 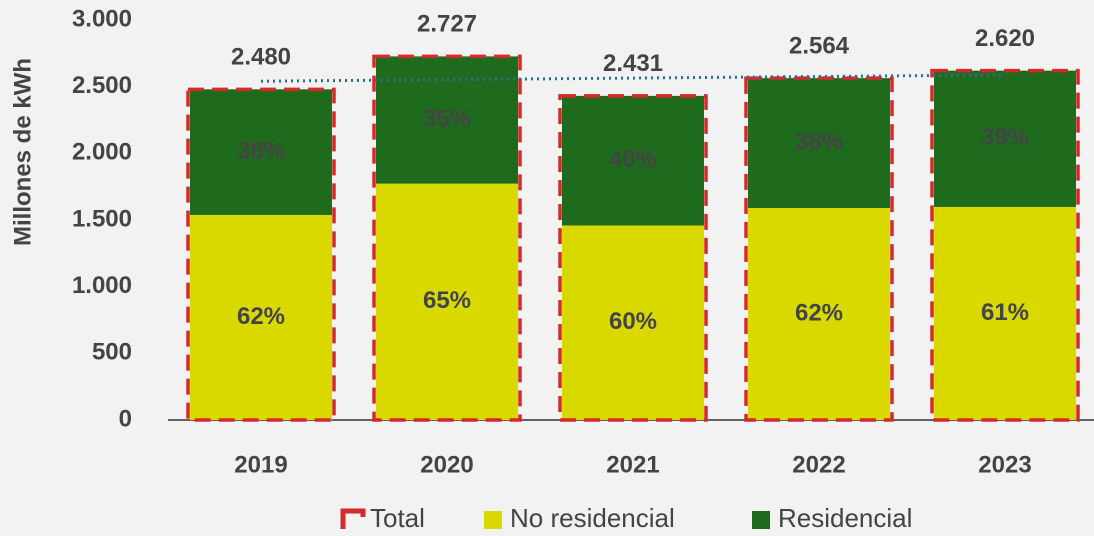 What do you see at coordinates (592, 518) in the screenshot?
I see `legend-label: No residencial` at bounding box center [592, 518].